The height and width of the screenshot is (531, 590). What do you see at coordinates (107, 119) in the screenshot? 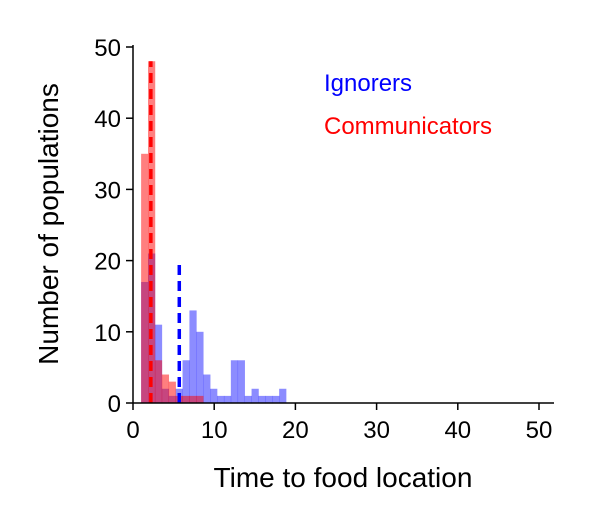
I see `y-tick-label-40: 40` at bounding box center [107, 119].